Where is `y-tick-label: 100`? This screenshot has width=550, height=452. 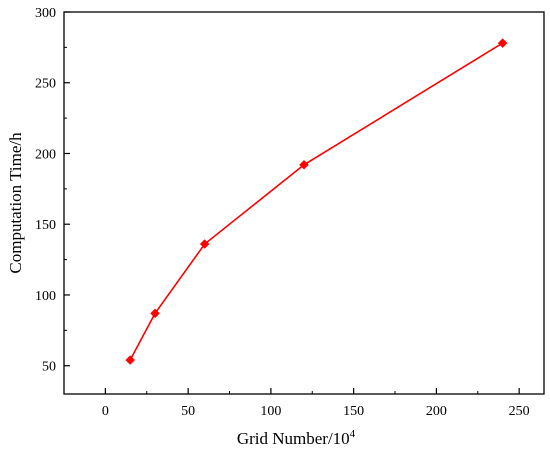
y-tick-label: 100 is located at coordinates (45, 296).